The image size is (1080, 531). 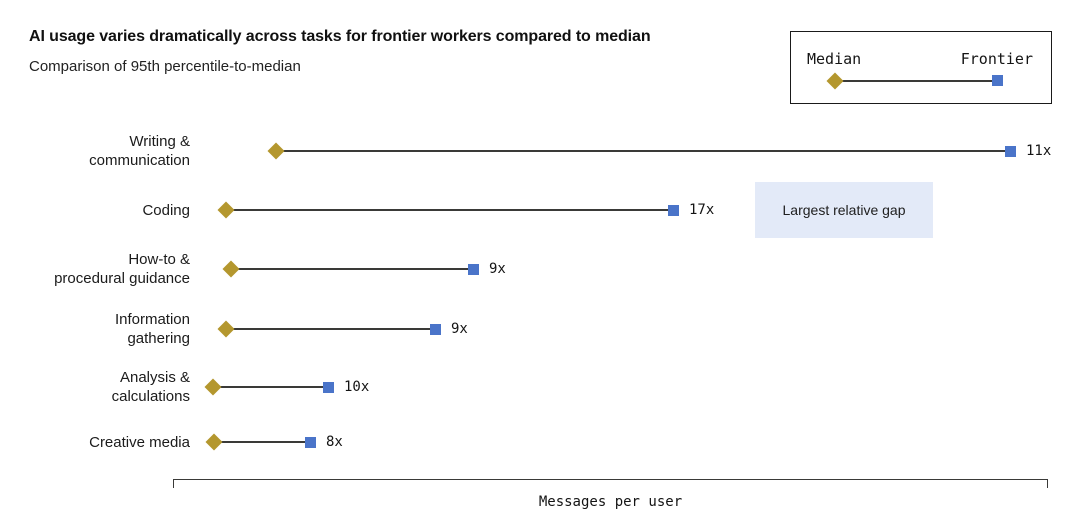 What do you see at coordinates (334, 442) in the screenshot?
I see `gap-multiplier-label: 8x` at bounding box center [334, 442].